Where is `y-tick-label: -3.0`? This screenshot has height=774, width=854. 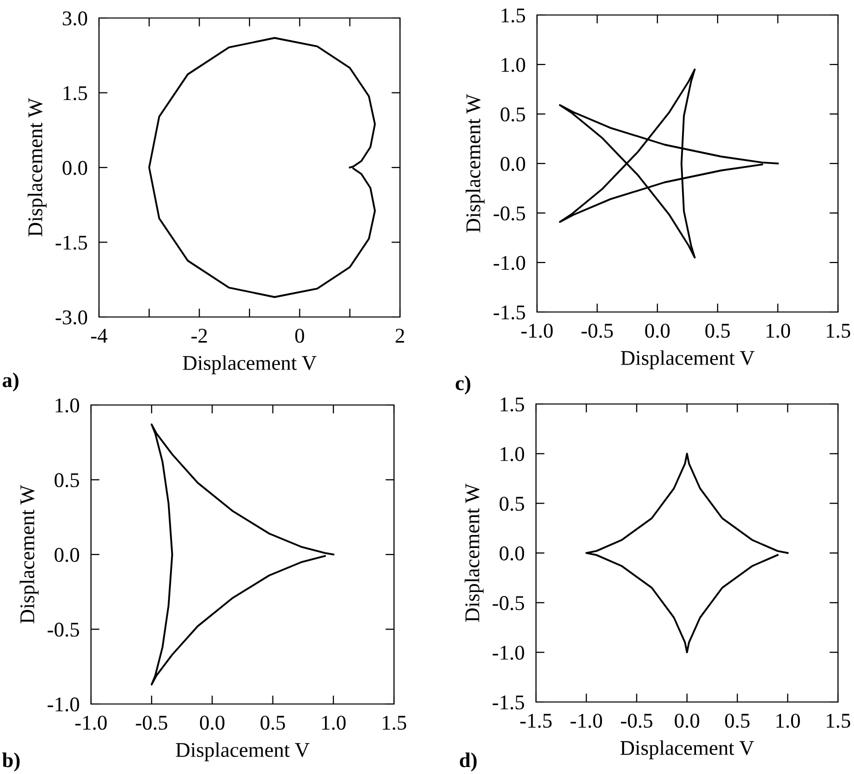
y-tick-label: -3.0 is located at coordinates (72, 317).